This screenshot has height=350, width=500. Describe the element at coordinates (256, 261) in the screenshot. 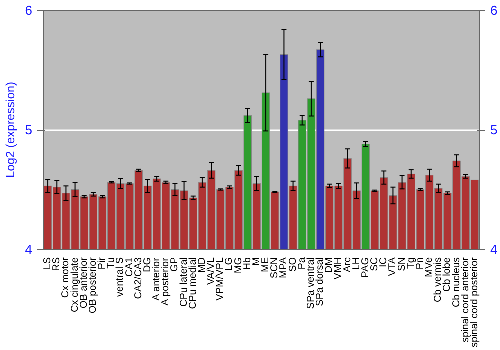

I see `x-tick-label: M` at that location.